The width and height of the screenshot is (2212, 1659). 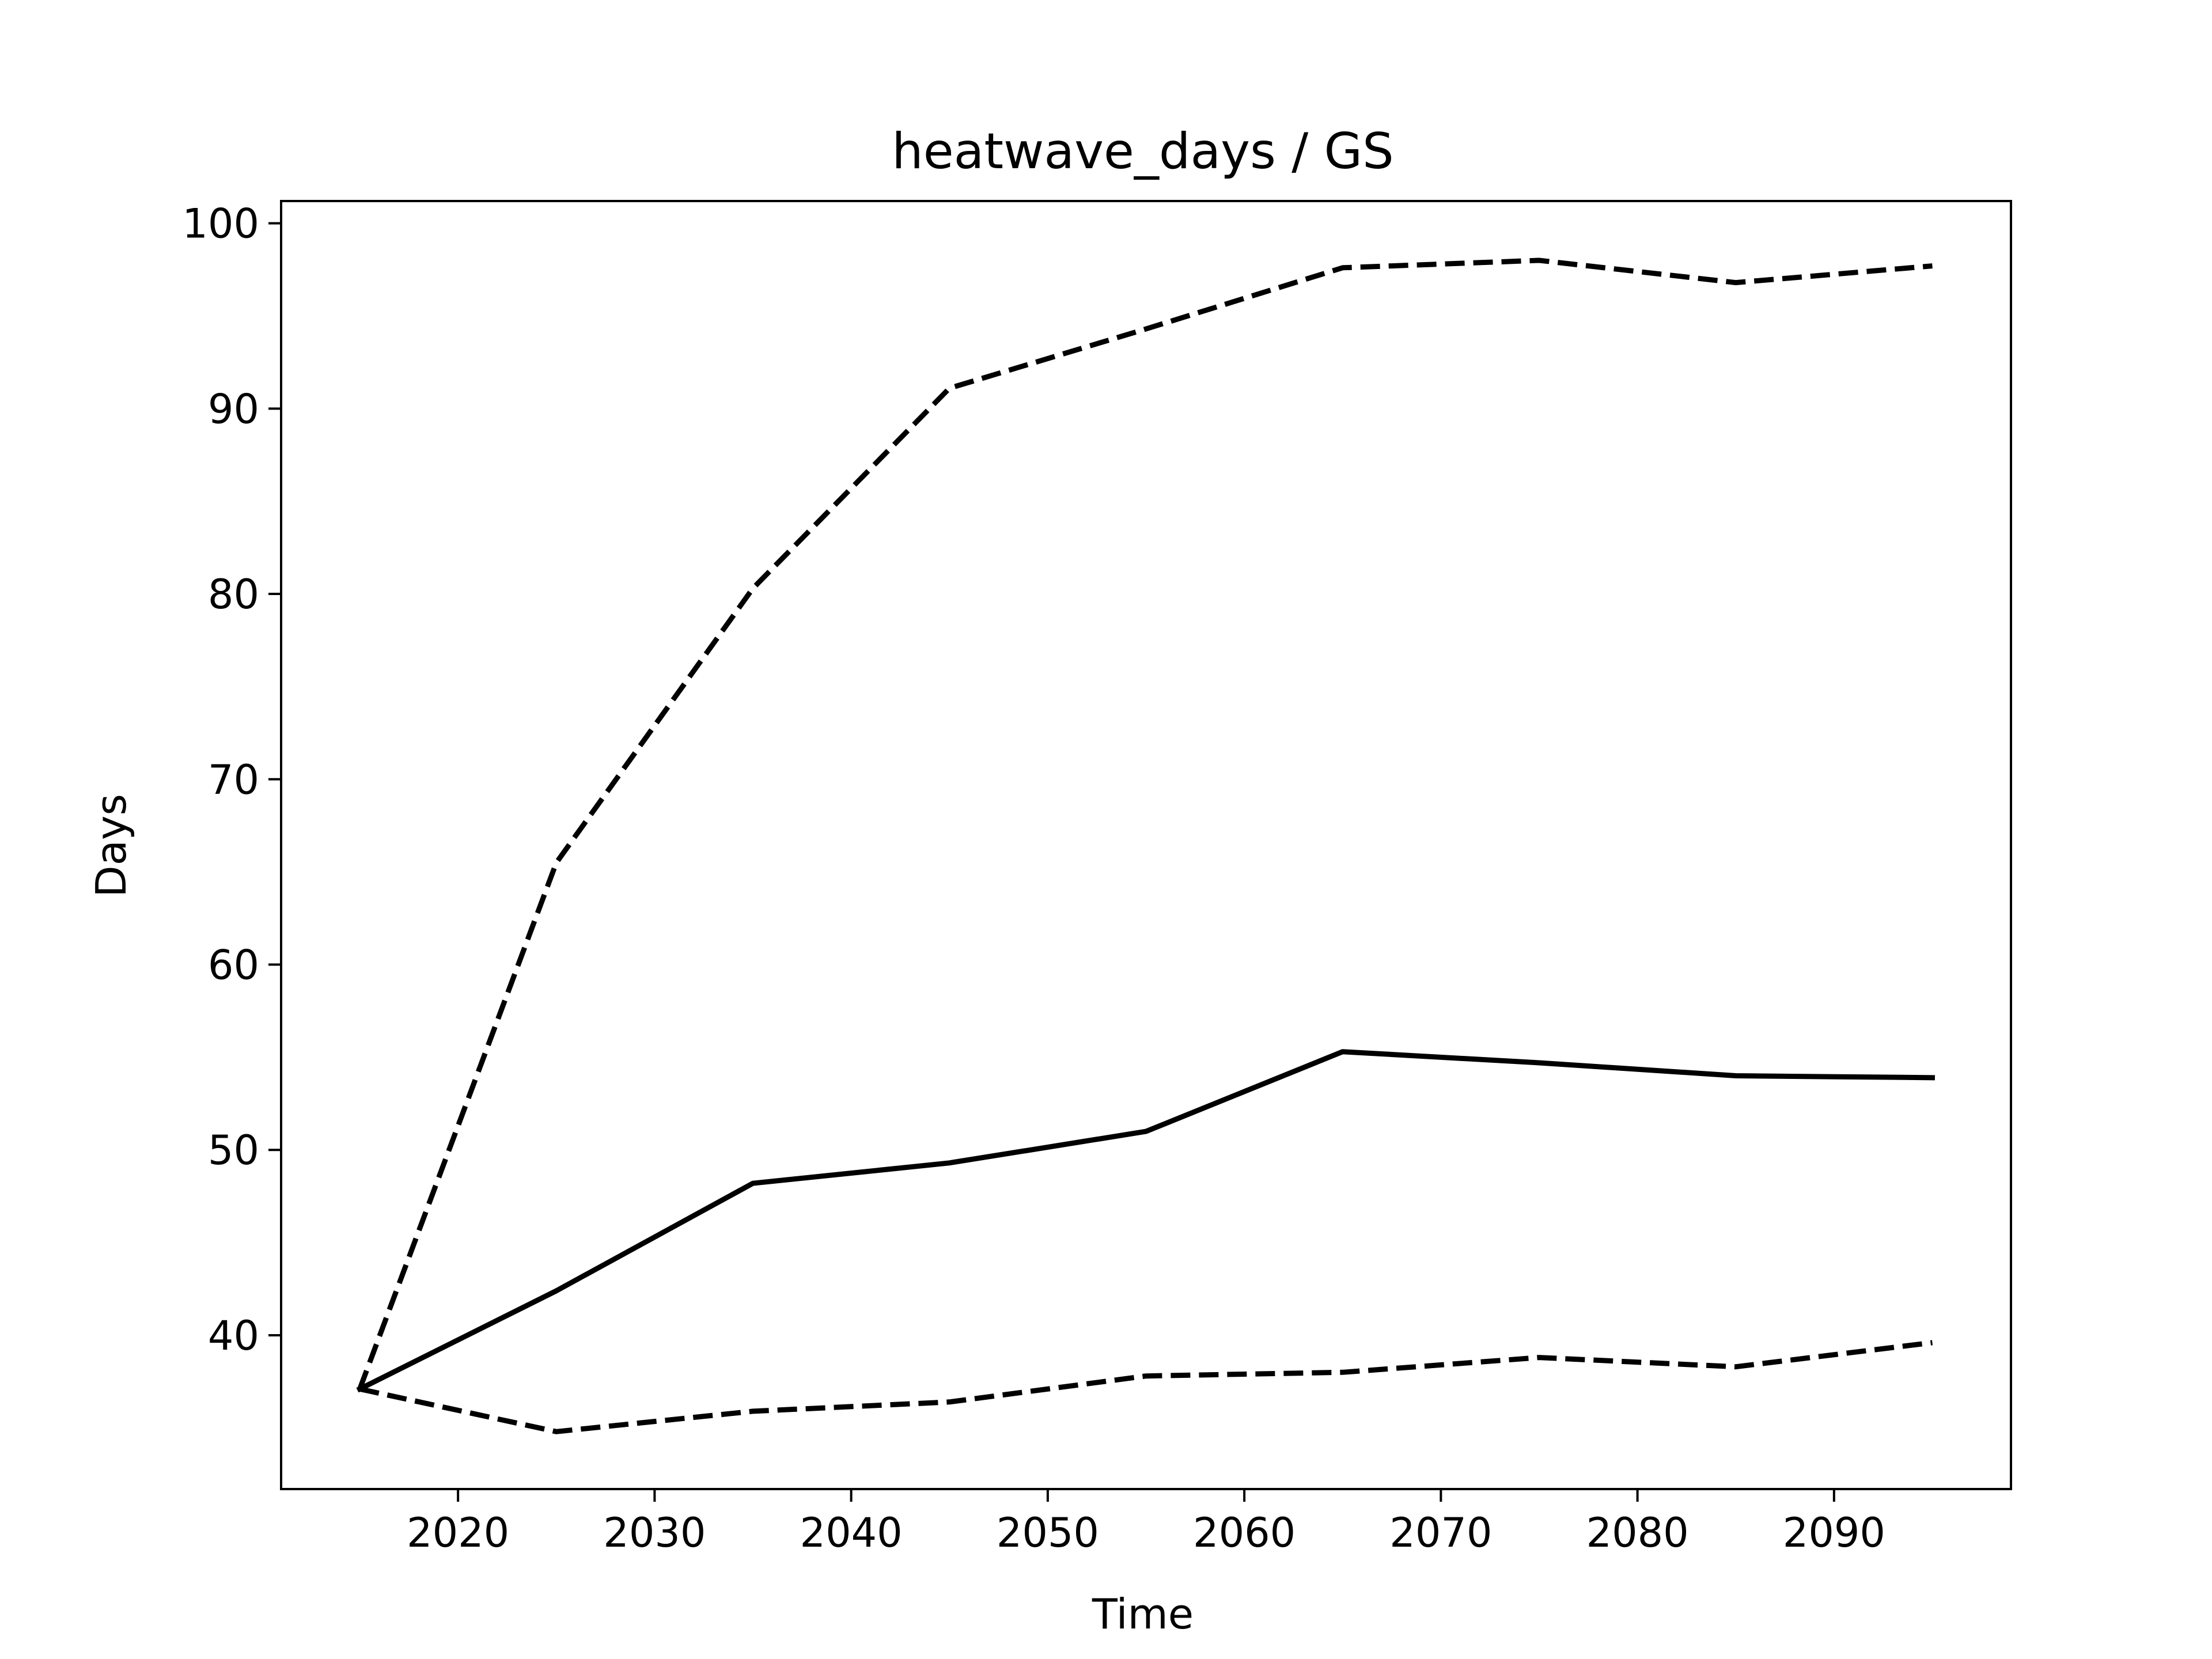 I want to click on chart-title: heatwave_days / GS, so click(x=1143, y=151).